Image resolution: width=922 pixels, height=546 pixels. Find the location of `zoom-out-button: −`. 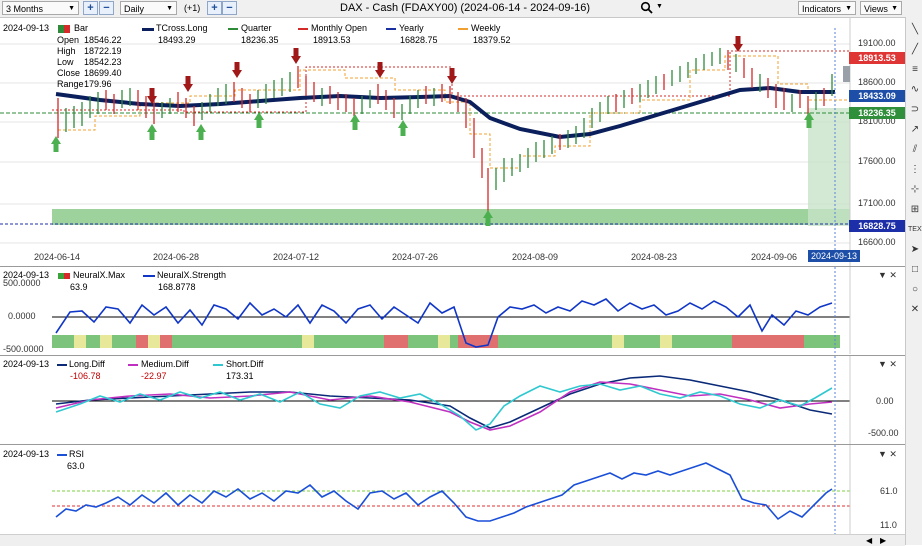

zoom-out-button: − is located at coordinates (106, 8).